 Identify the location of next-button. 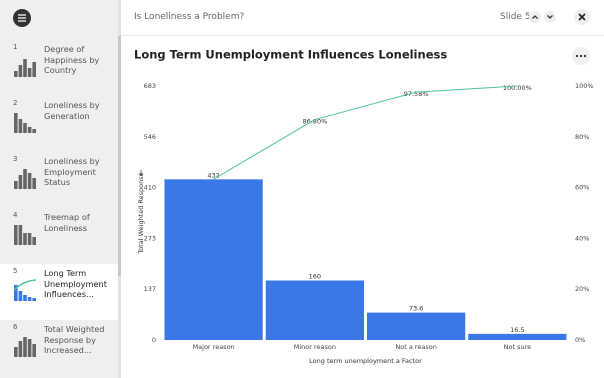
(550, 17).